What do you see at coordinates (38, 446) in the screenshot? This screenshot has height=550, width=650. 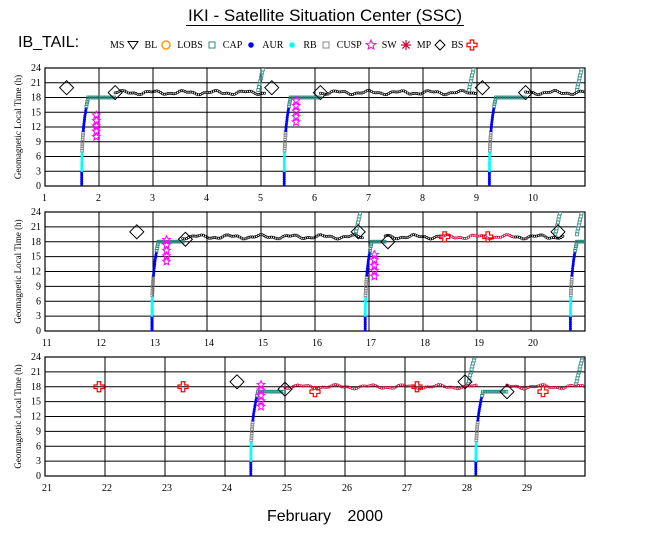 I see `y-tick-label: 6` at bounding box center [38, 446].